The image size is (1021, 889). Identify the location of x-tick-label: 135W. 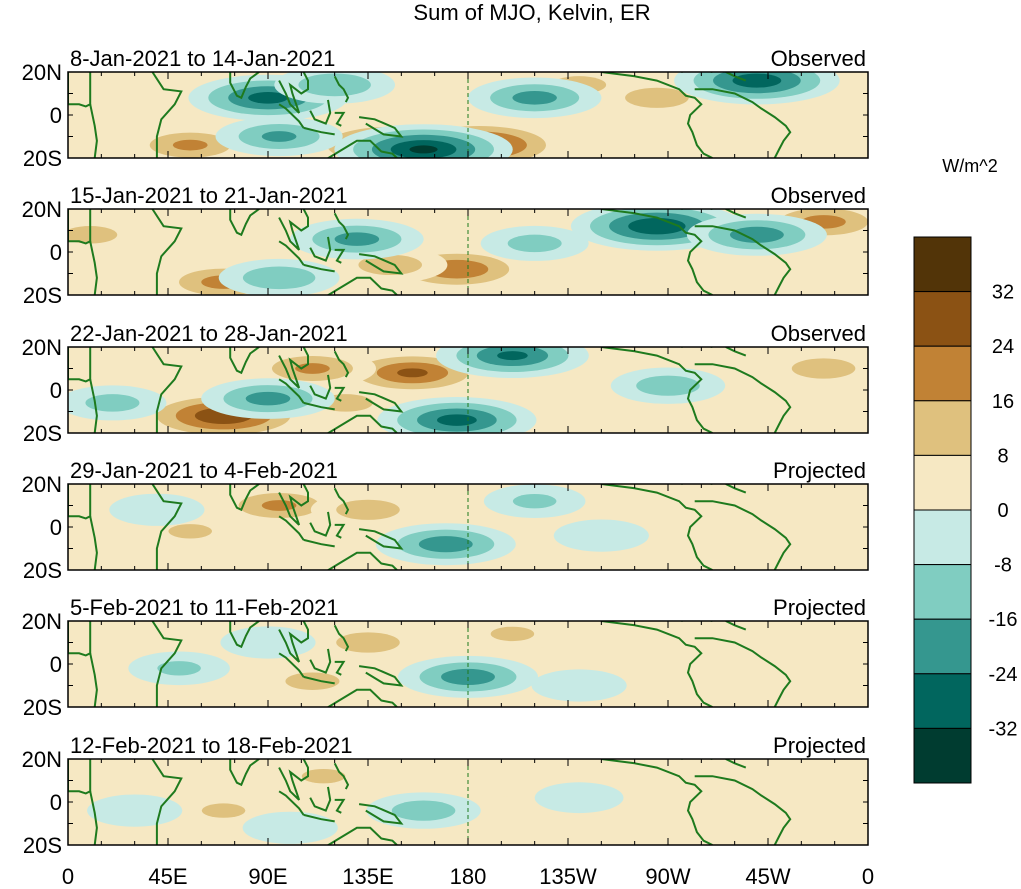
(568, 876).